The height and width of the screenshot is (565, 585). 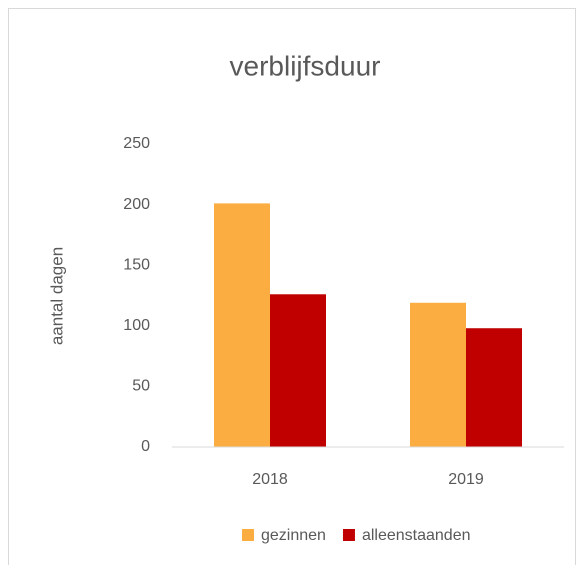 What do you see at coordinates (141, 386) in the screenshot?
I see `y-tick-label: 50` at bounding box center [141, 386].